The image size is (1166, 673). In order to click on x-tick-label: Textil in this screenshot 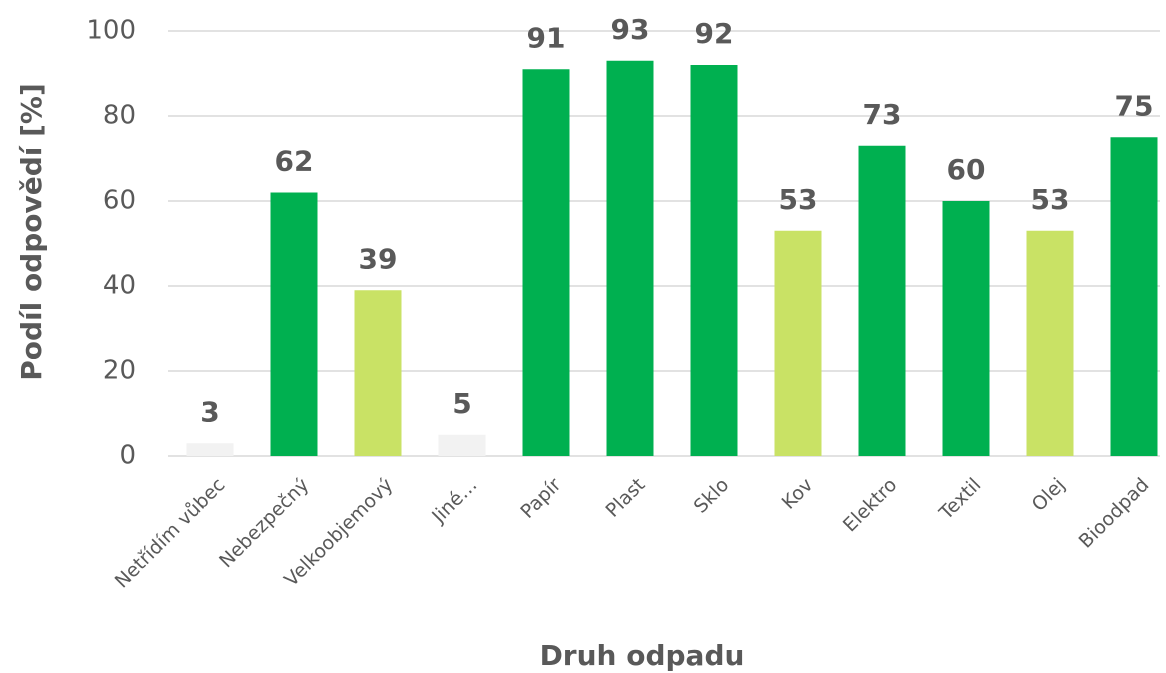, I will do `click(960, 499)`.